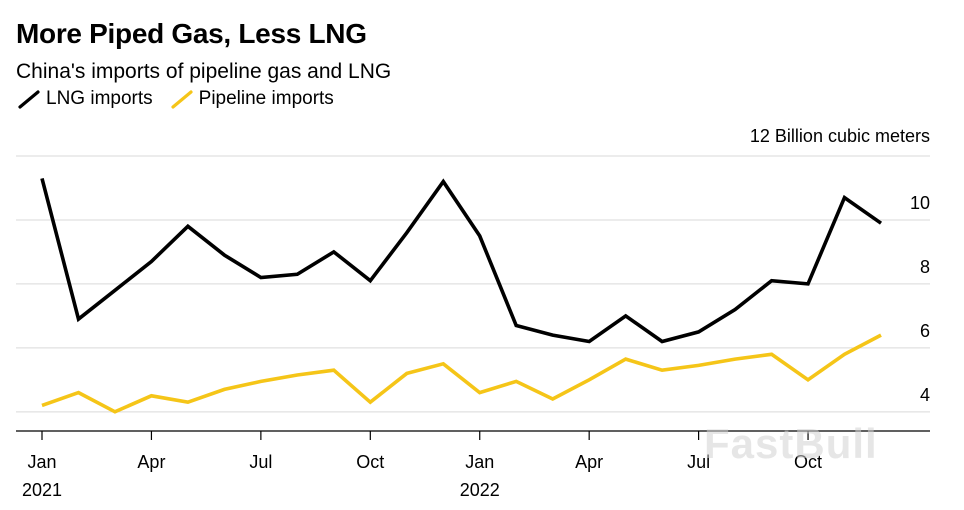 This screenshot has width=964, height=510. I want to click on y-tick-label-6: 6, so click(925, 331).